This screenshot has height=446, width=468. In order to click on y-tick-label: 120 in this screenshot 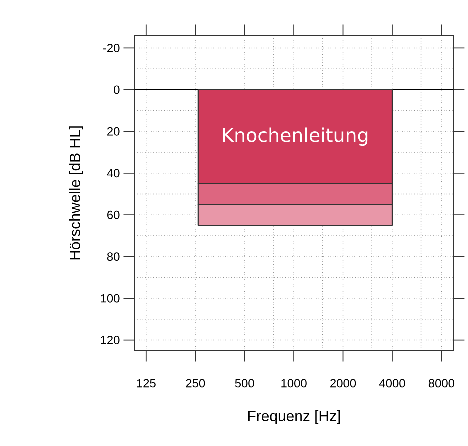, I will do `click(110, 340)`.